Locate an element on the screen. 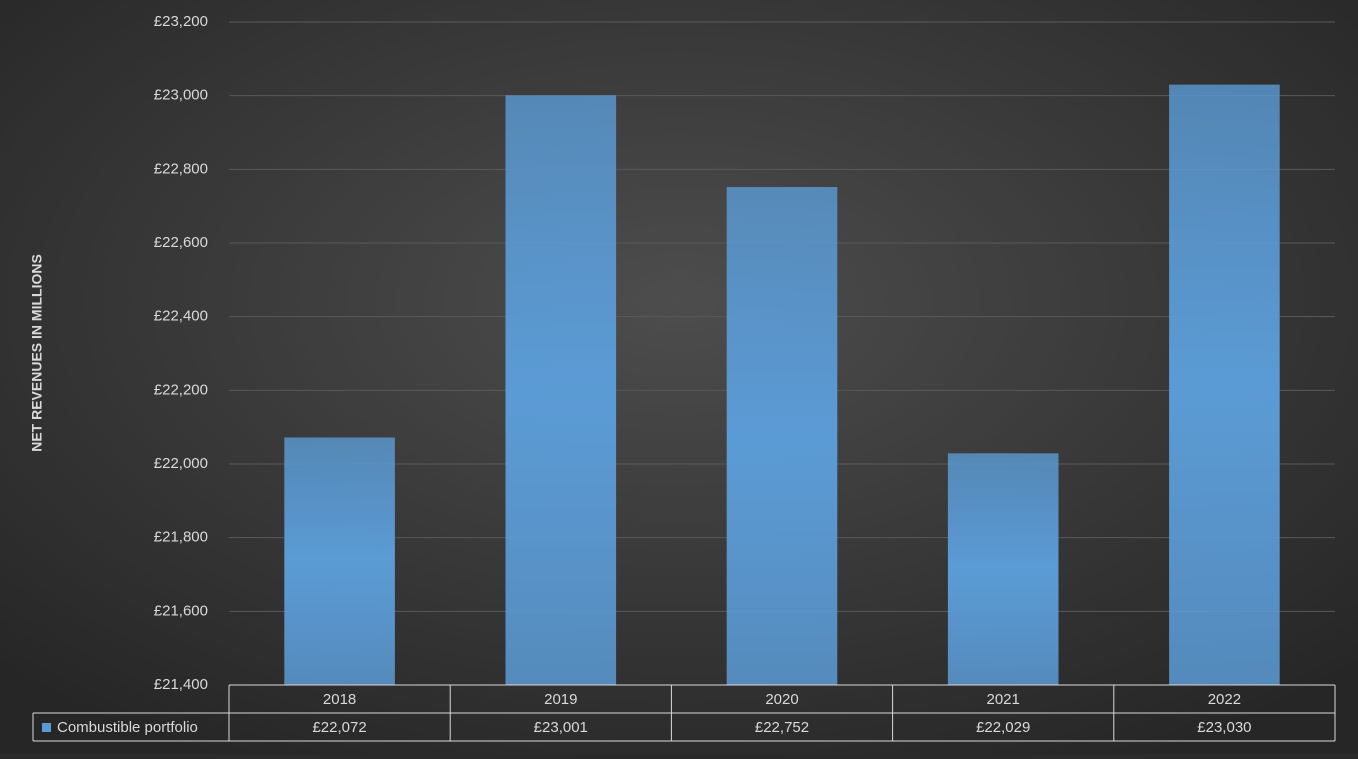 The height and width of the screenshot is (759, 1358). y-tick-label: £22,200 is located at coordinates (181, 389).